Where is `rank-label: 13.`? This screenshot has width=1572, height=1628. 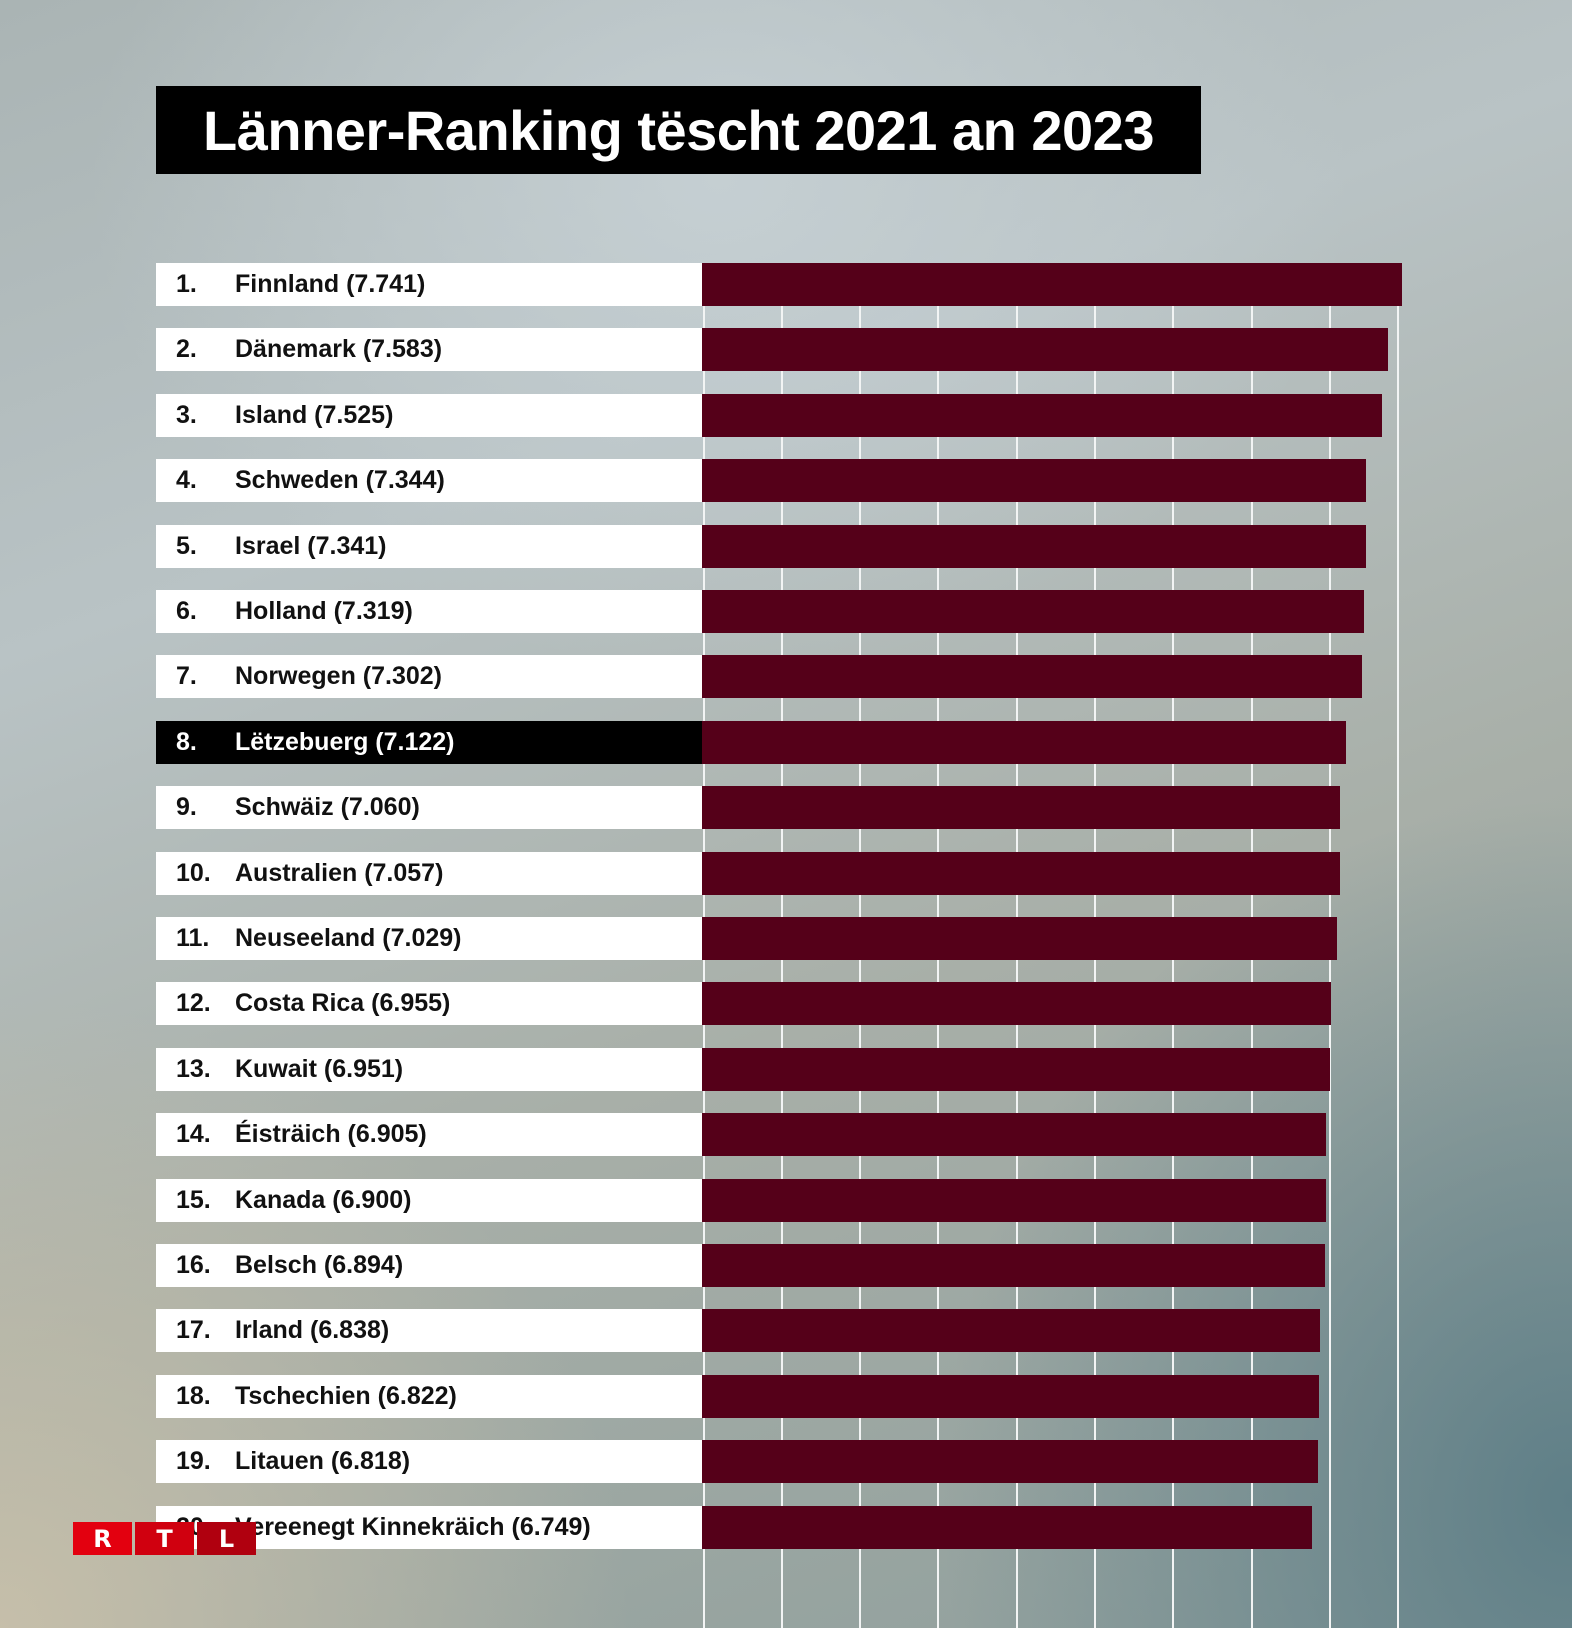 rank-label: 13. is located at coordinates (193, 1068).